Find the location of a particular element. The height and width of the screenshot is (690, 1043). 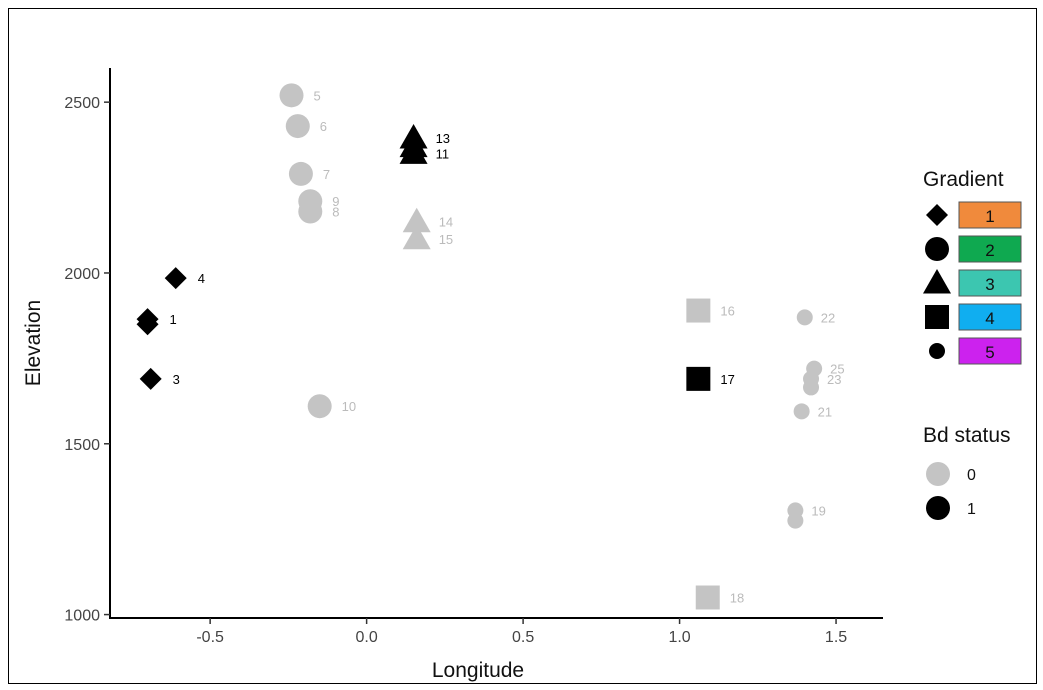

x-tick-label: 1.5 is located at coordinates (836, 637).